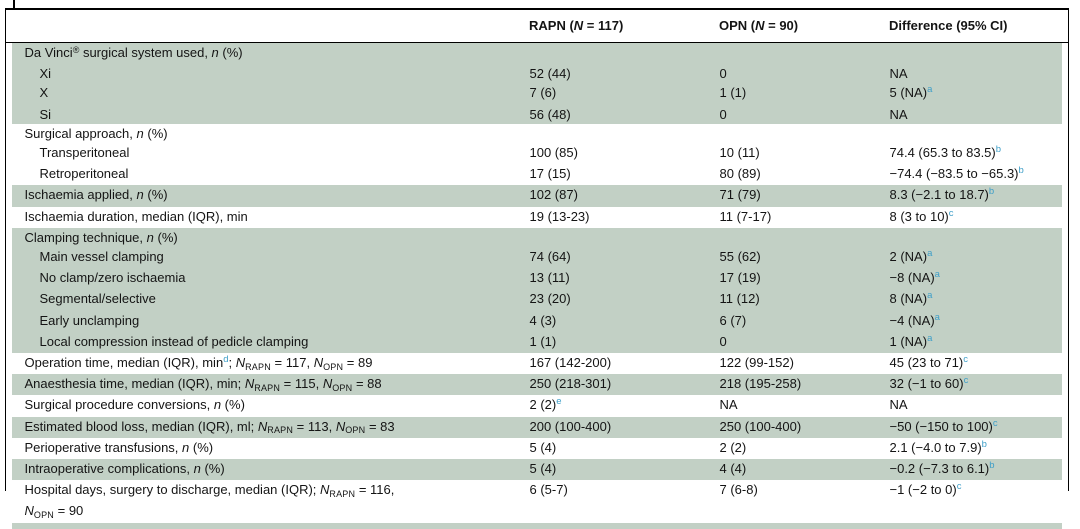  I want to click on cell-rapn: 167 (142-200), so click(570, 363).